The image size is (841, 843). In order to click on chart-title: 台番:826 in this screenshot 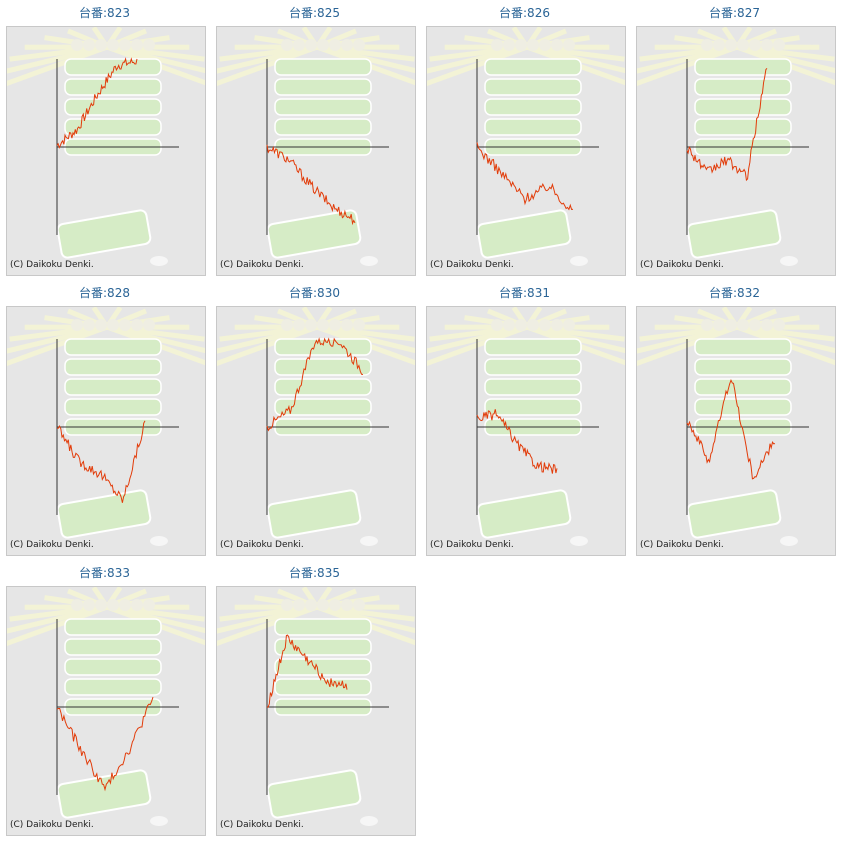, I will do `click(524, 13)`.